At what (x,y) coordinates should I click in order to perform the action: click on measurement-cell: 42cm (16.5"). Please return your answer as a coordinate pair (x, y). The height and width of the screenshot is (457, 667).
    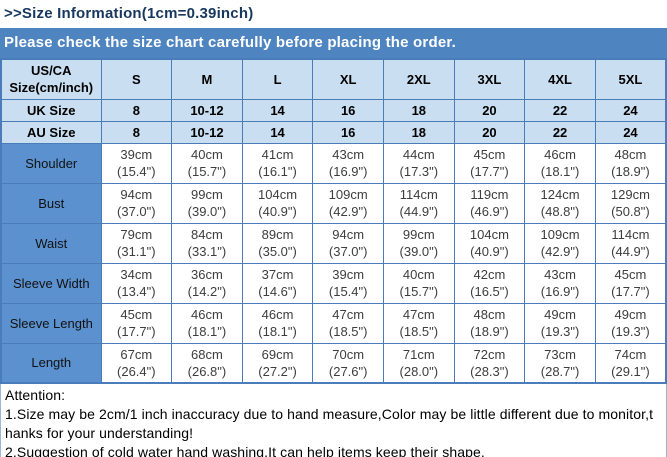
    Looking at the image, I should click on (489, 283).